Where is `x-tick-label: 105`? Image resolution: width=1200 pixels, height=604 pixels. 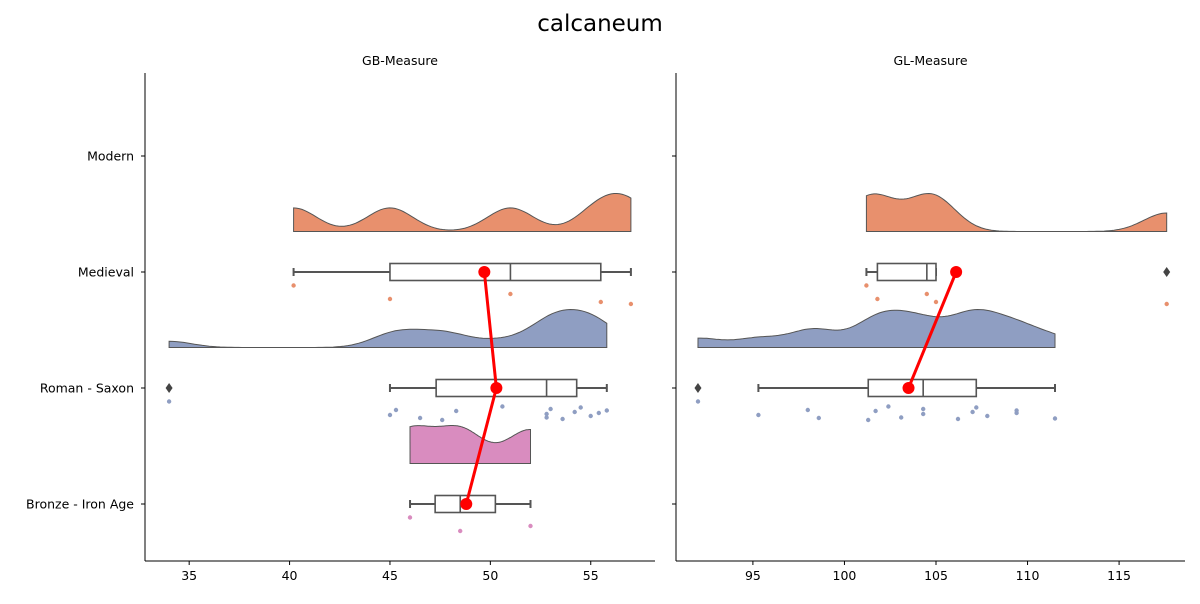
x-tick-label: 105 is located at coordinates (936, 575).